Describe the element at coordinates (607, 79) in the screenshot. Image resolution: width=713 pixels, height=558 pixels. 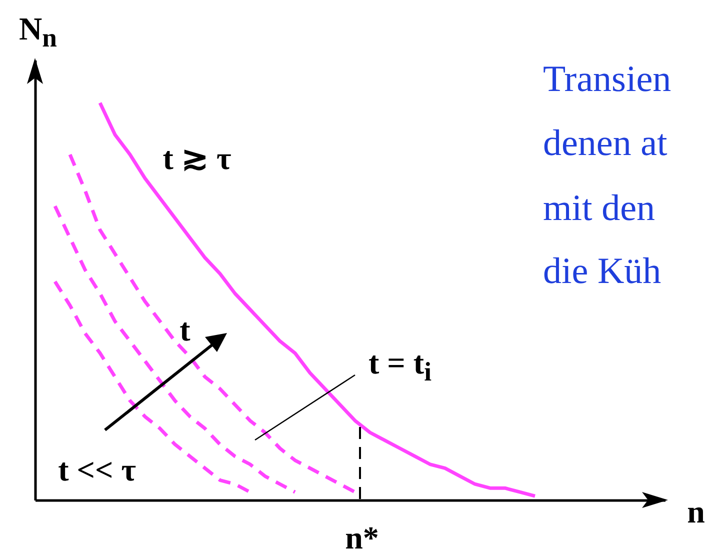
I see `text: Transien` at that location.